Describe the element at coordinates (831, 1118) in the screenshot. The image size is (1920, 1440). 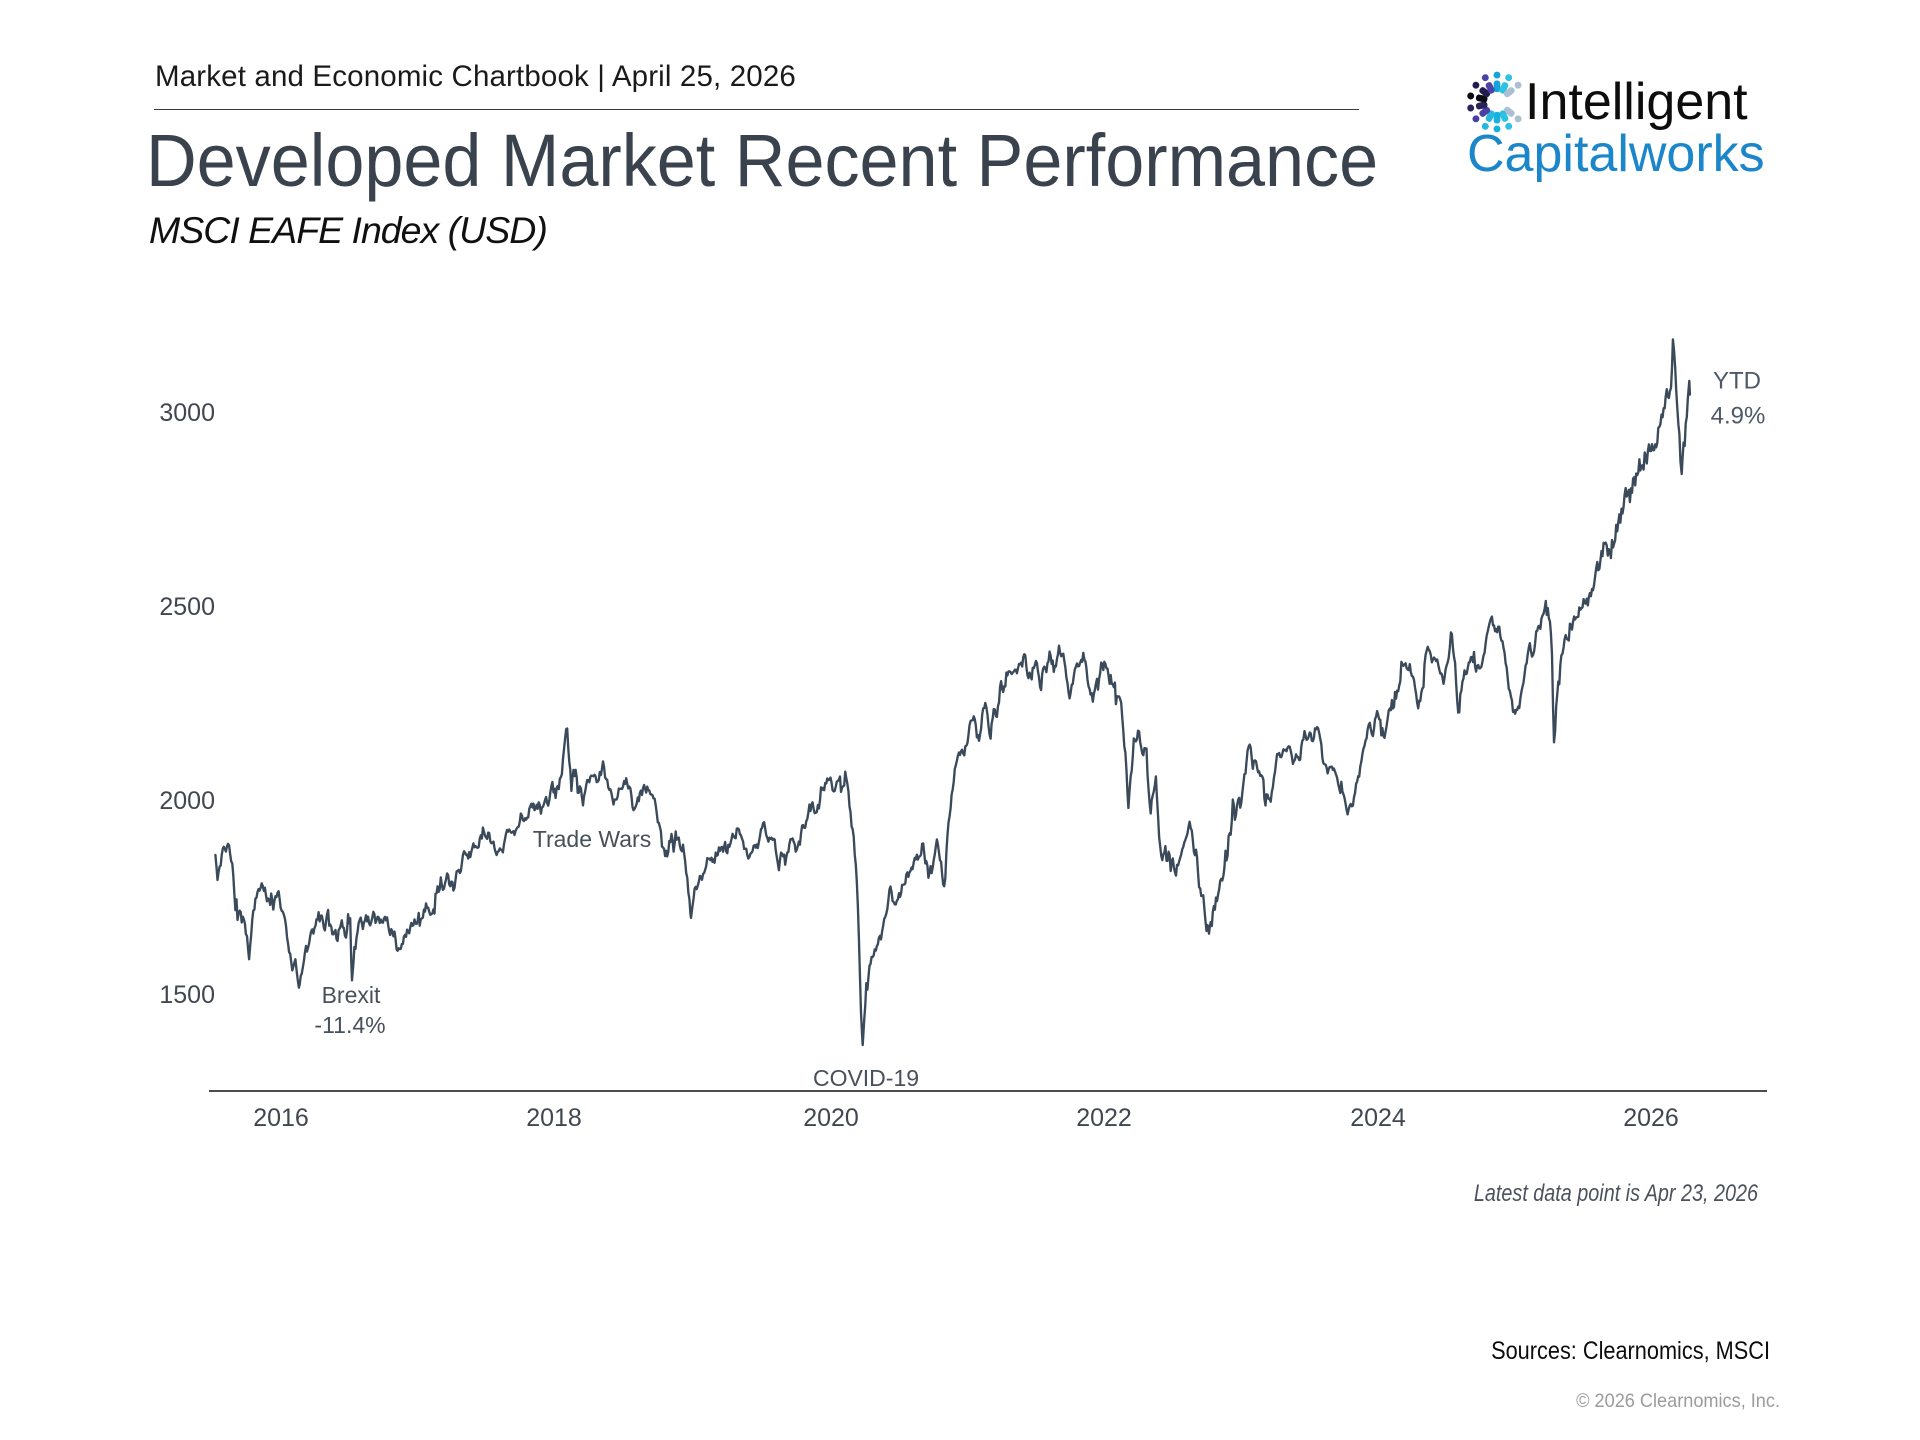
I see `svg-text: 2020` at that location.